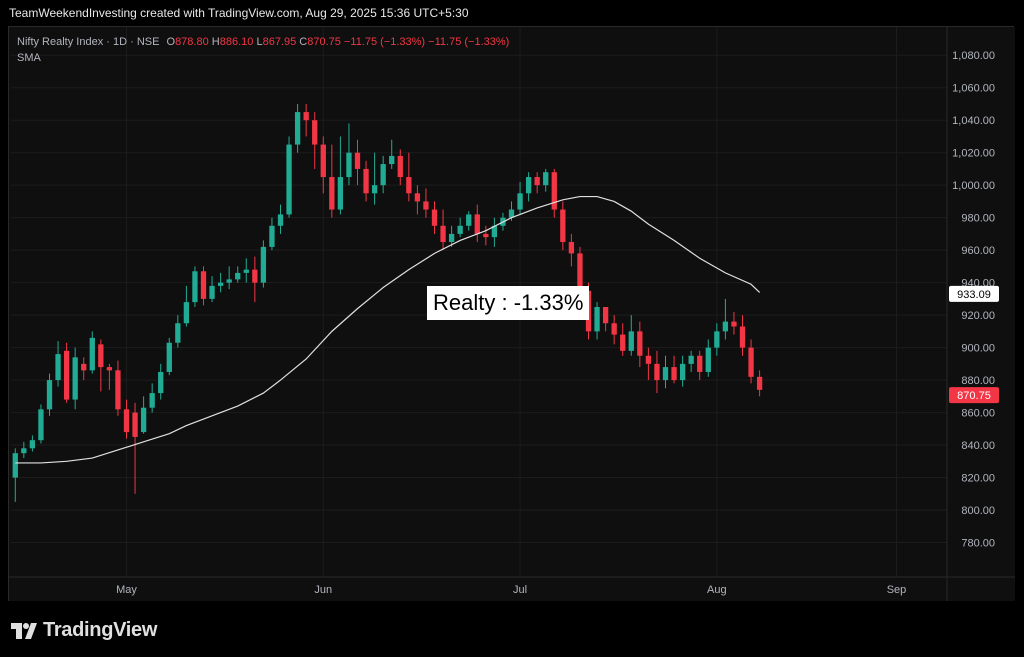  What do you see at coordinates (973, 56) in the screenshot?
I see `y-tick-label: 1,080.00` at bounding box center [973, 56].